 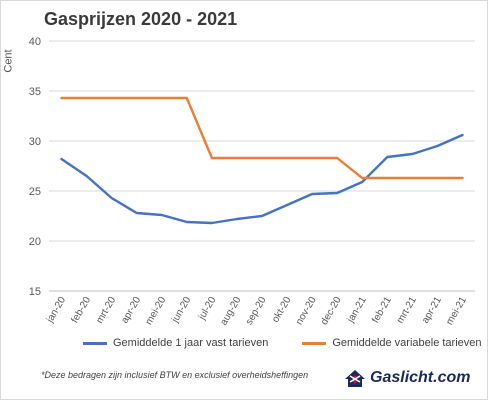 I want to click on x-tick-label: feb-20, so click(x=81, y=310).